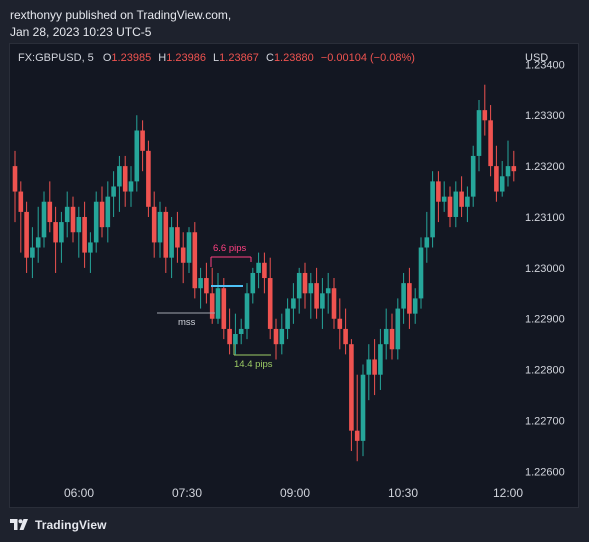  Describe the element at coordinates (253, 364) in the screenshot. I see `pips-bottom-label: 14.4 pips` at that location.